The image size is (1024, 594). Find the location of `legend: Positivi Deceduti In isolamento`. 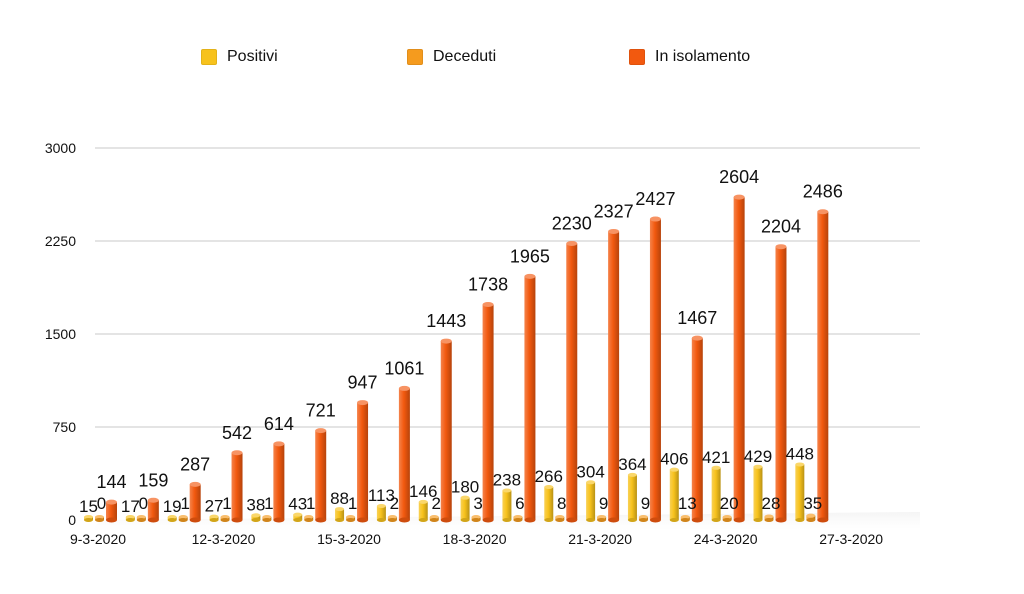

legend: Positivi Deceduti In isolamento is located at coordinates (512, 61).